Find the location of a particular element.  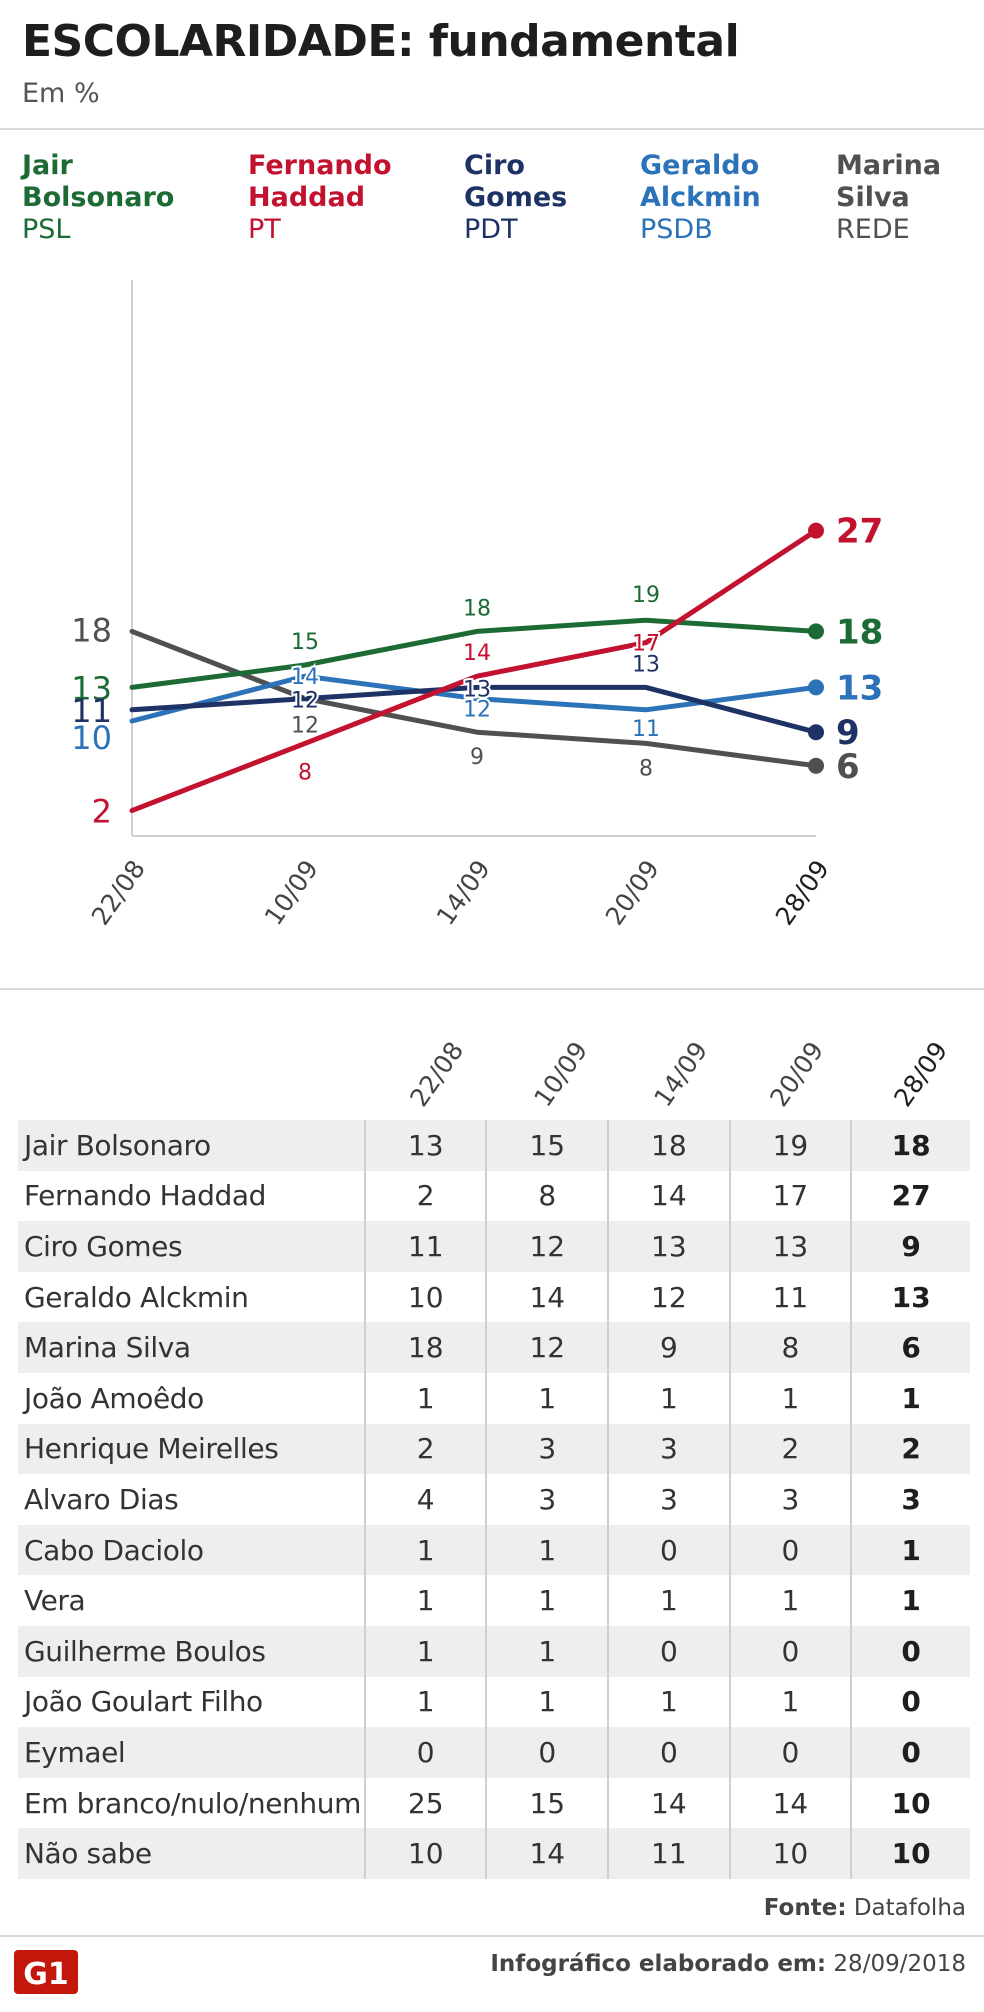

table-row: Fernando Haddad 2 8 14 17 27 is located at coordinates (494, 1196).